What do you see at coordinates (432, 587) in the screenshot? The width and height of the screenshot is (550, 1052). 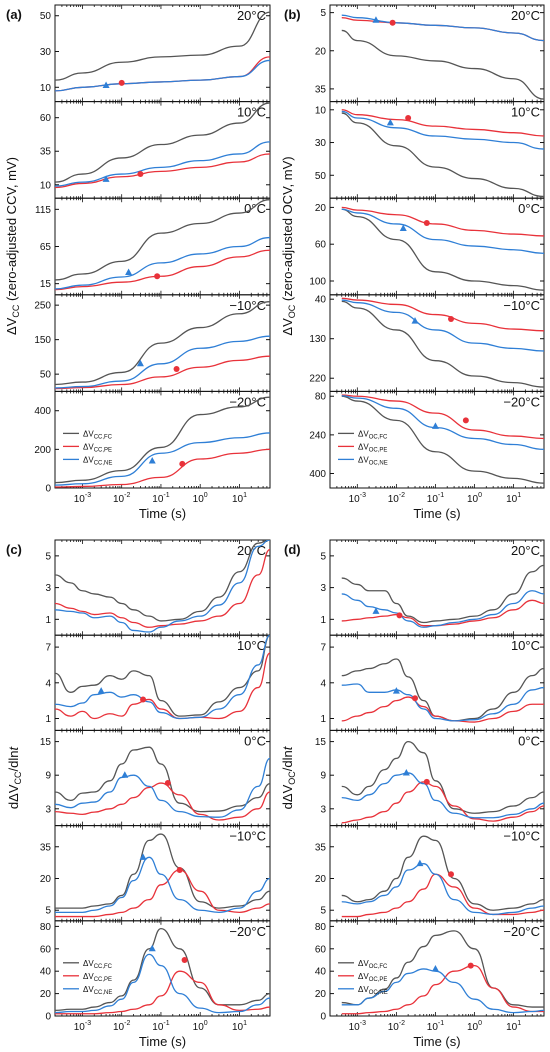 I see `subplot-d-0: 1 3 5 20°C` at bounding box center [432, 587].